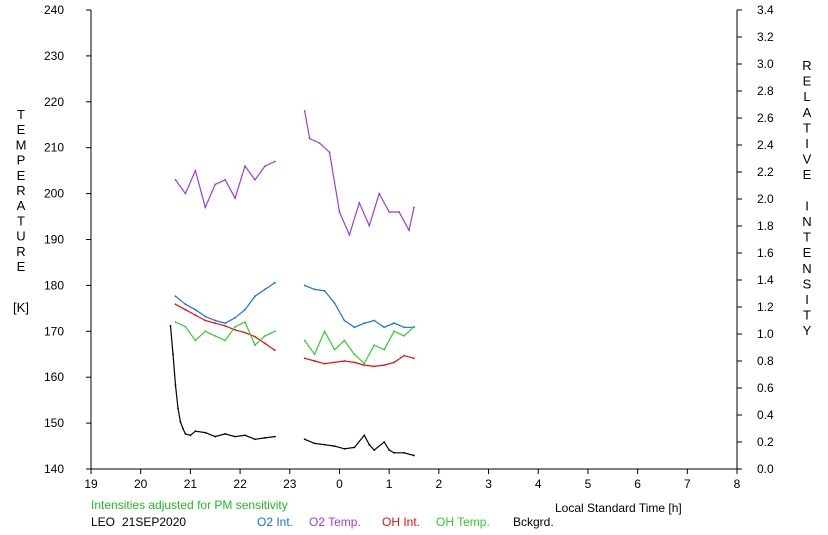  Describe the element at coordinates (807, 330) in the screenshot. I see `y-right-title-letter: Y` at that location.